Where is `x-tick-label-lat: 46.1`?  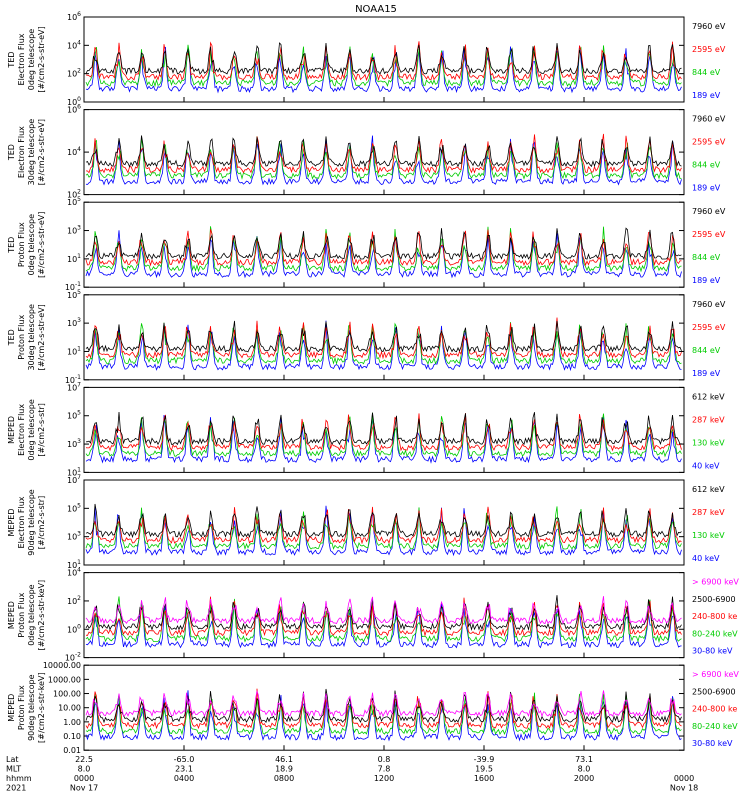 x-tick-label-lat: 46.1 is located at coordinates (284, 759).